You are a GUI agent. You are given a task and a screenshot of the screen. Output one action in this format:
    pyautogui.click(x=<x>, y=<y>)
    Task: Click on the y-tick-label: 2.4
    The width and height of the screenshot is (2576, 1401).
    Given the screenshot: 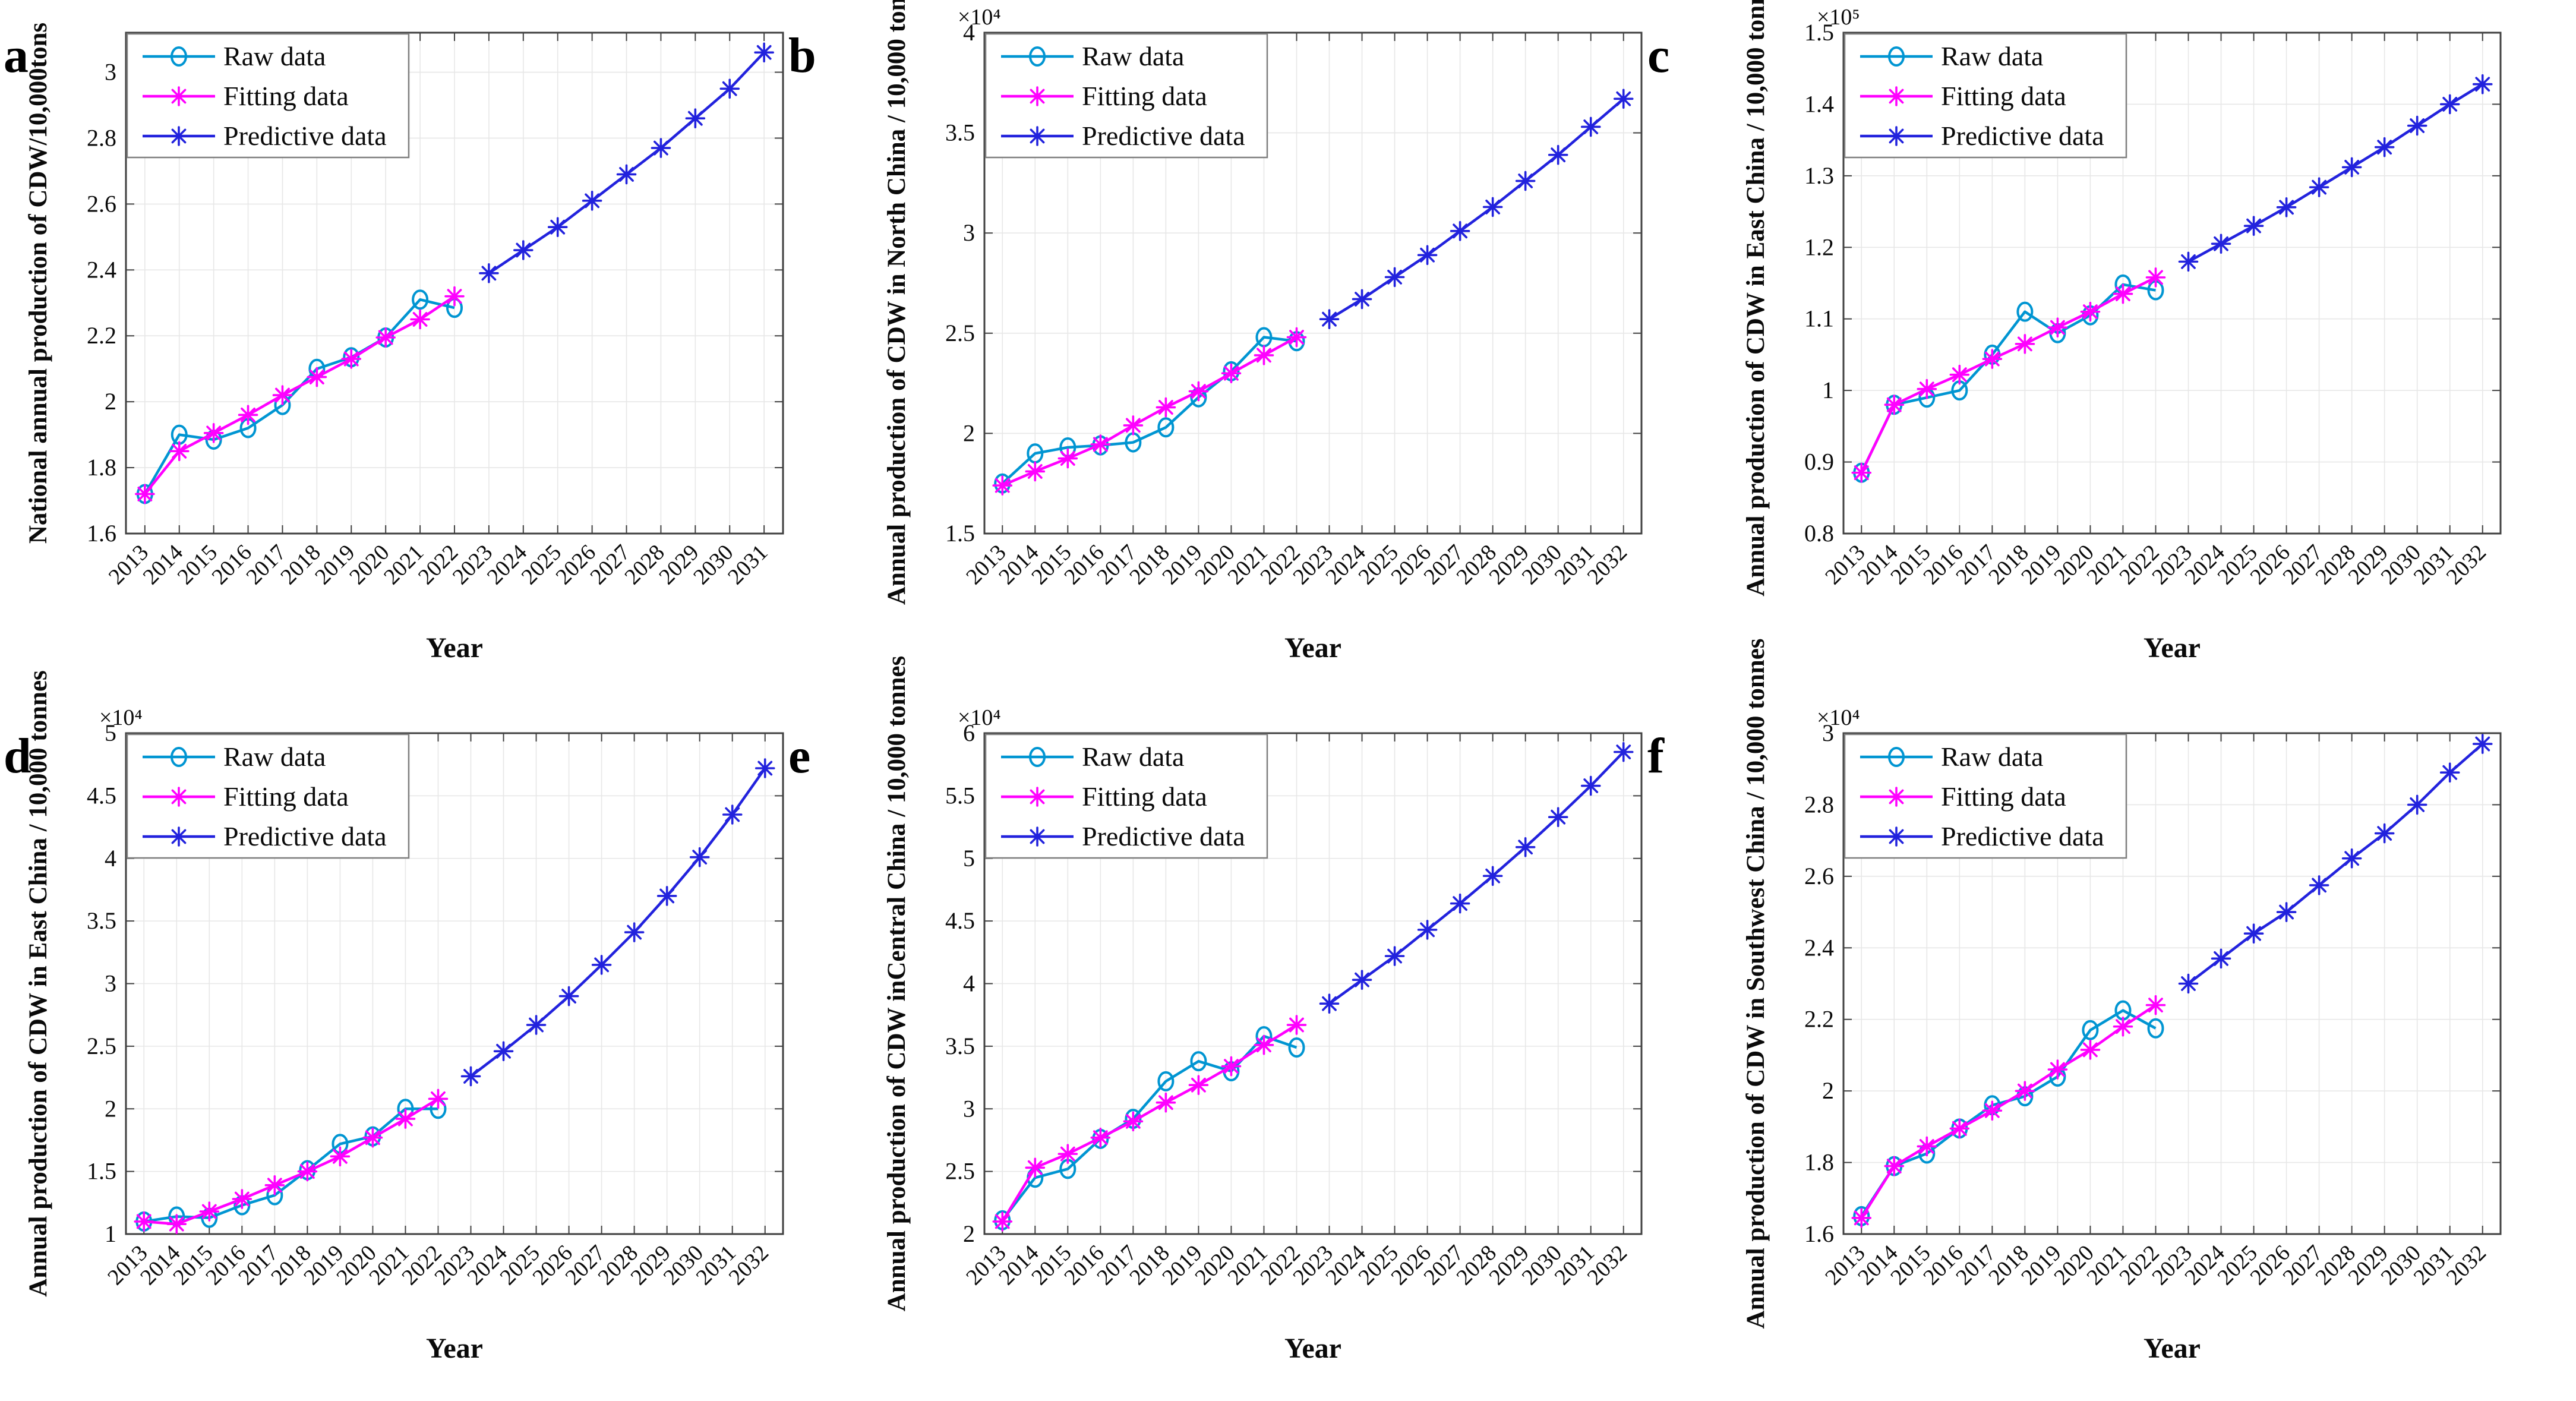 What is the action you would take?
    pyautogui.click(x=101, y=269)
    